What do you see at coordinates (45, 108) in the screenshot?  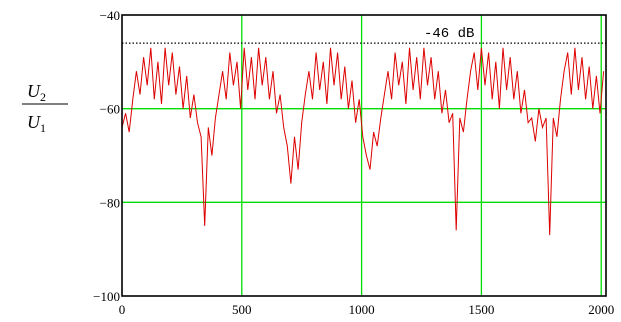 I see `y-axis-label: U2 U1` at bounding box center [45, 108].